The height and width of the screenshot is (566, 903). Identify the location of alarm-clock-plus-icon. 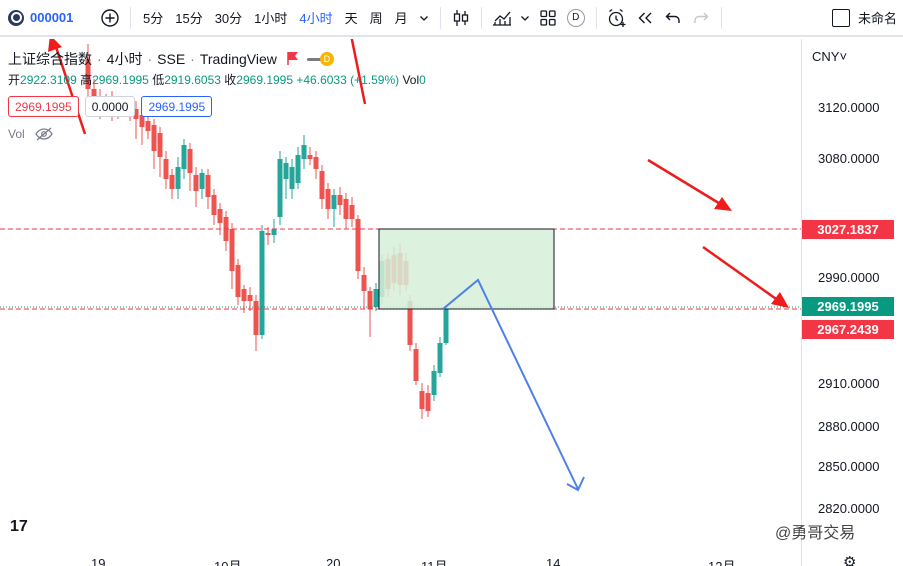
(617, 17).